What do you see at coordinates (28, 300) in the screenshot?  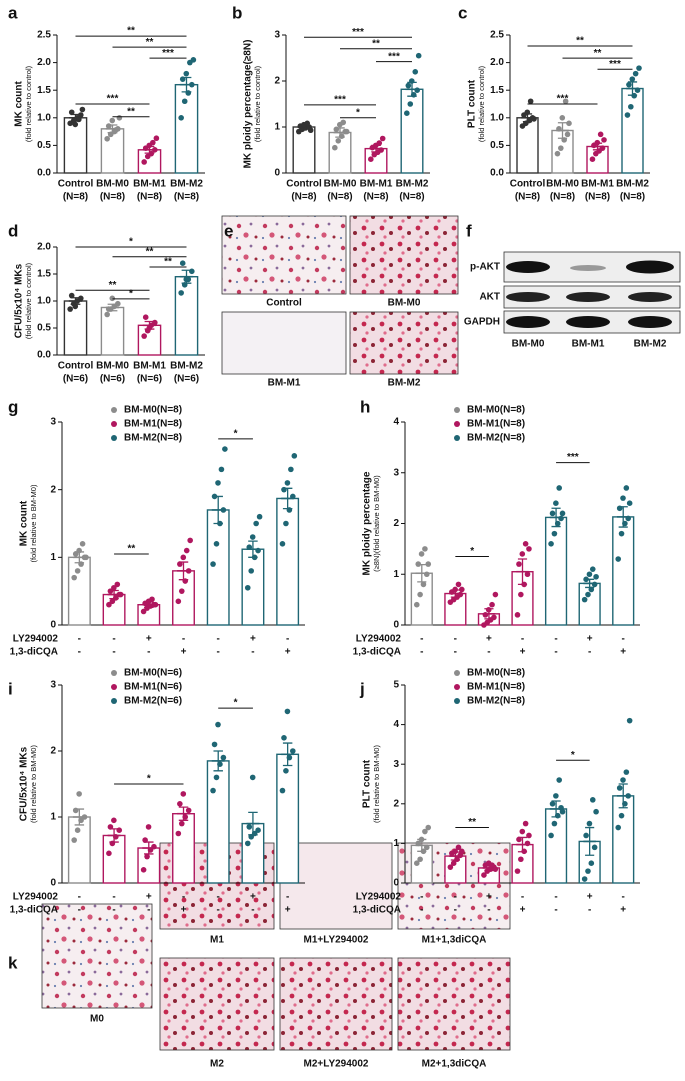 I see `y-axis-label-sub: (fold relative to control)` at bounding box center [28, 300].